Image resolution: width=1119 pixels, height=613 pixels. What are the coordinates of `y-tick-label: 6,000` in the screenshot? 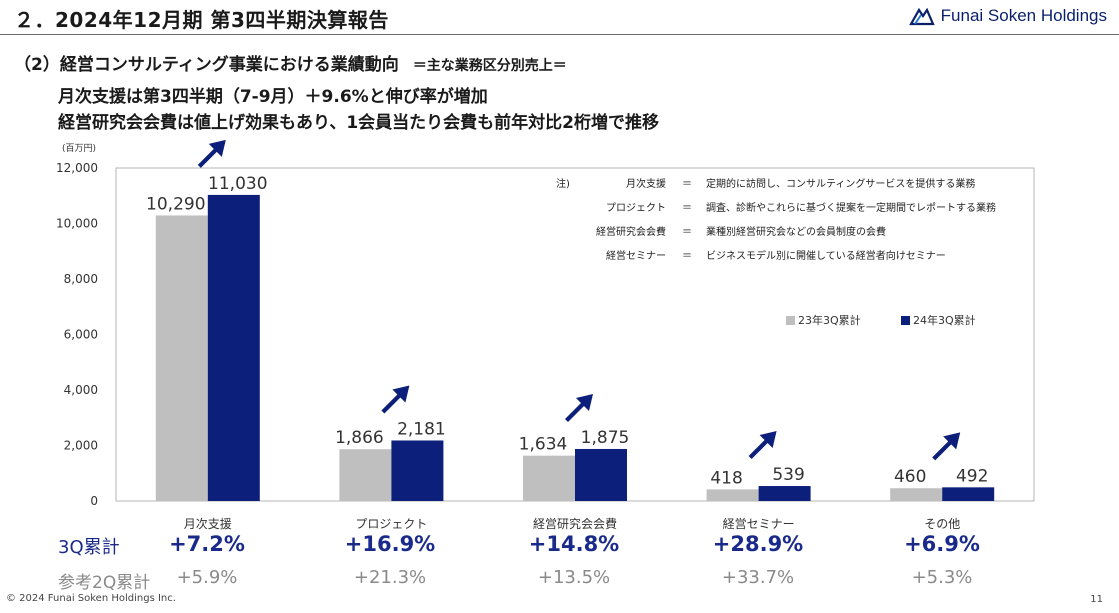 It's located at (81, 335).